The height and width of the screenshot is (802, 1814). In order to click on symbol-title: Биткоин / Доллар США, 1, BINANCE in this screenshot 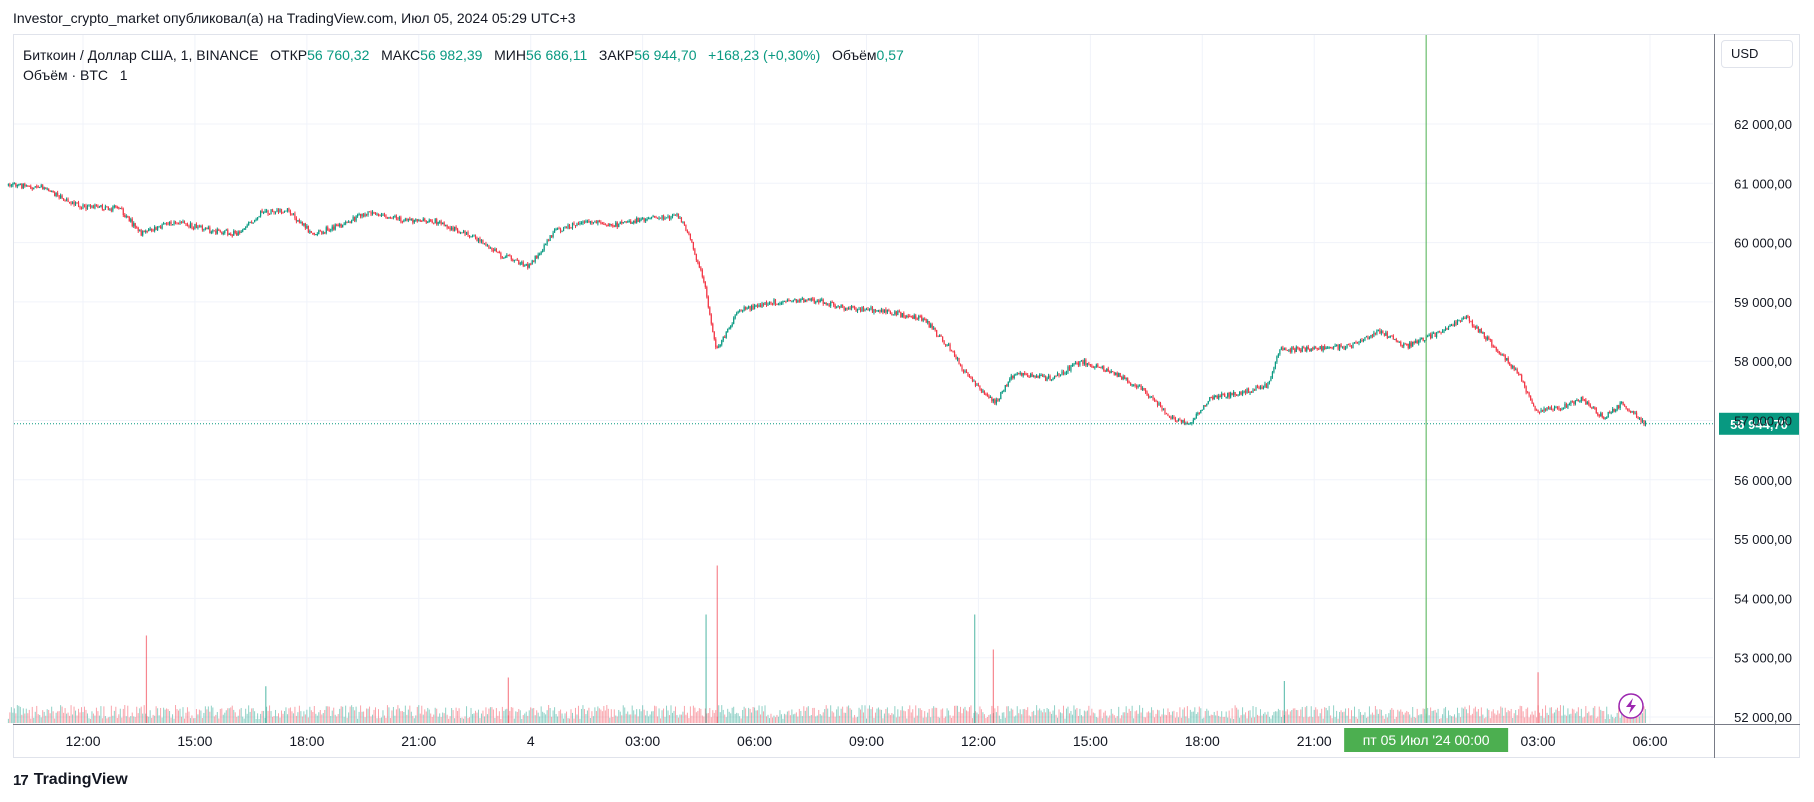, I will do `click(141, 55)`.